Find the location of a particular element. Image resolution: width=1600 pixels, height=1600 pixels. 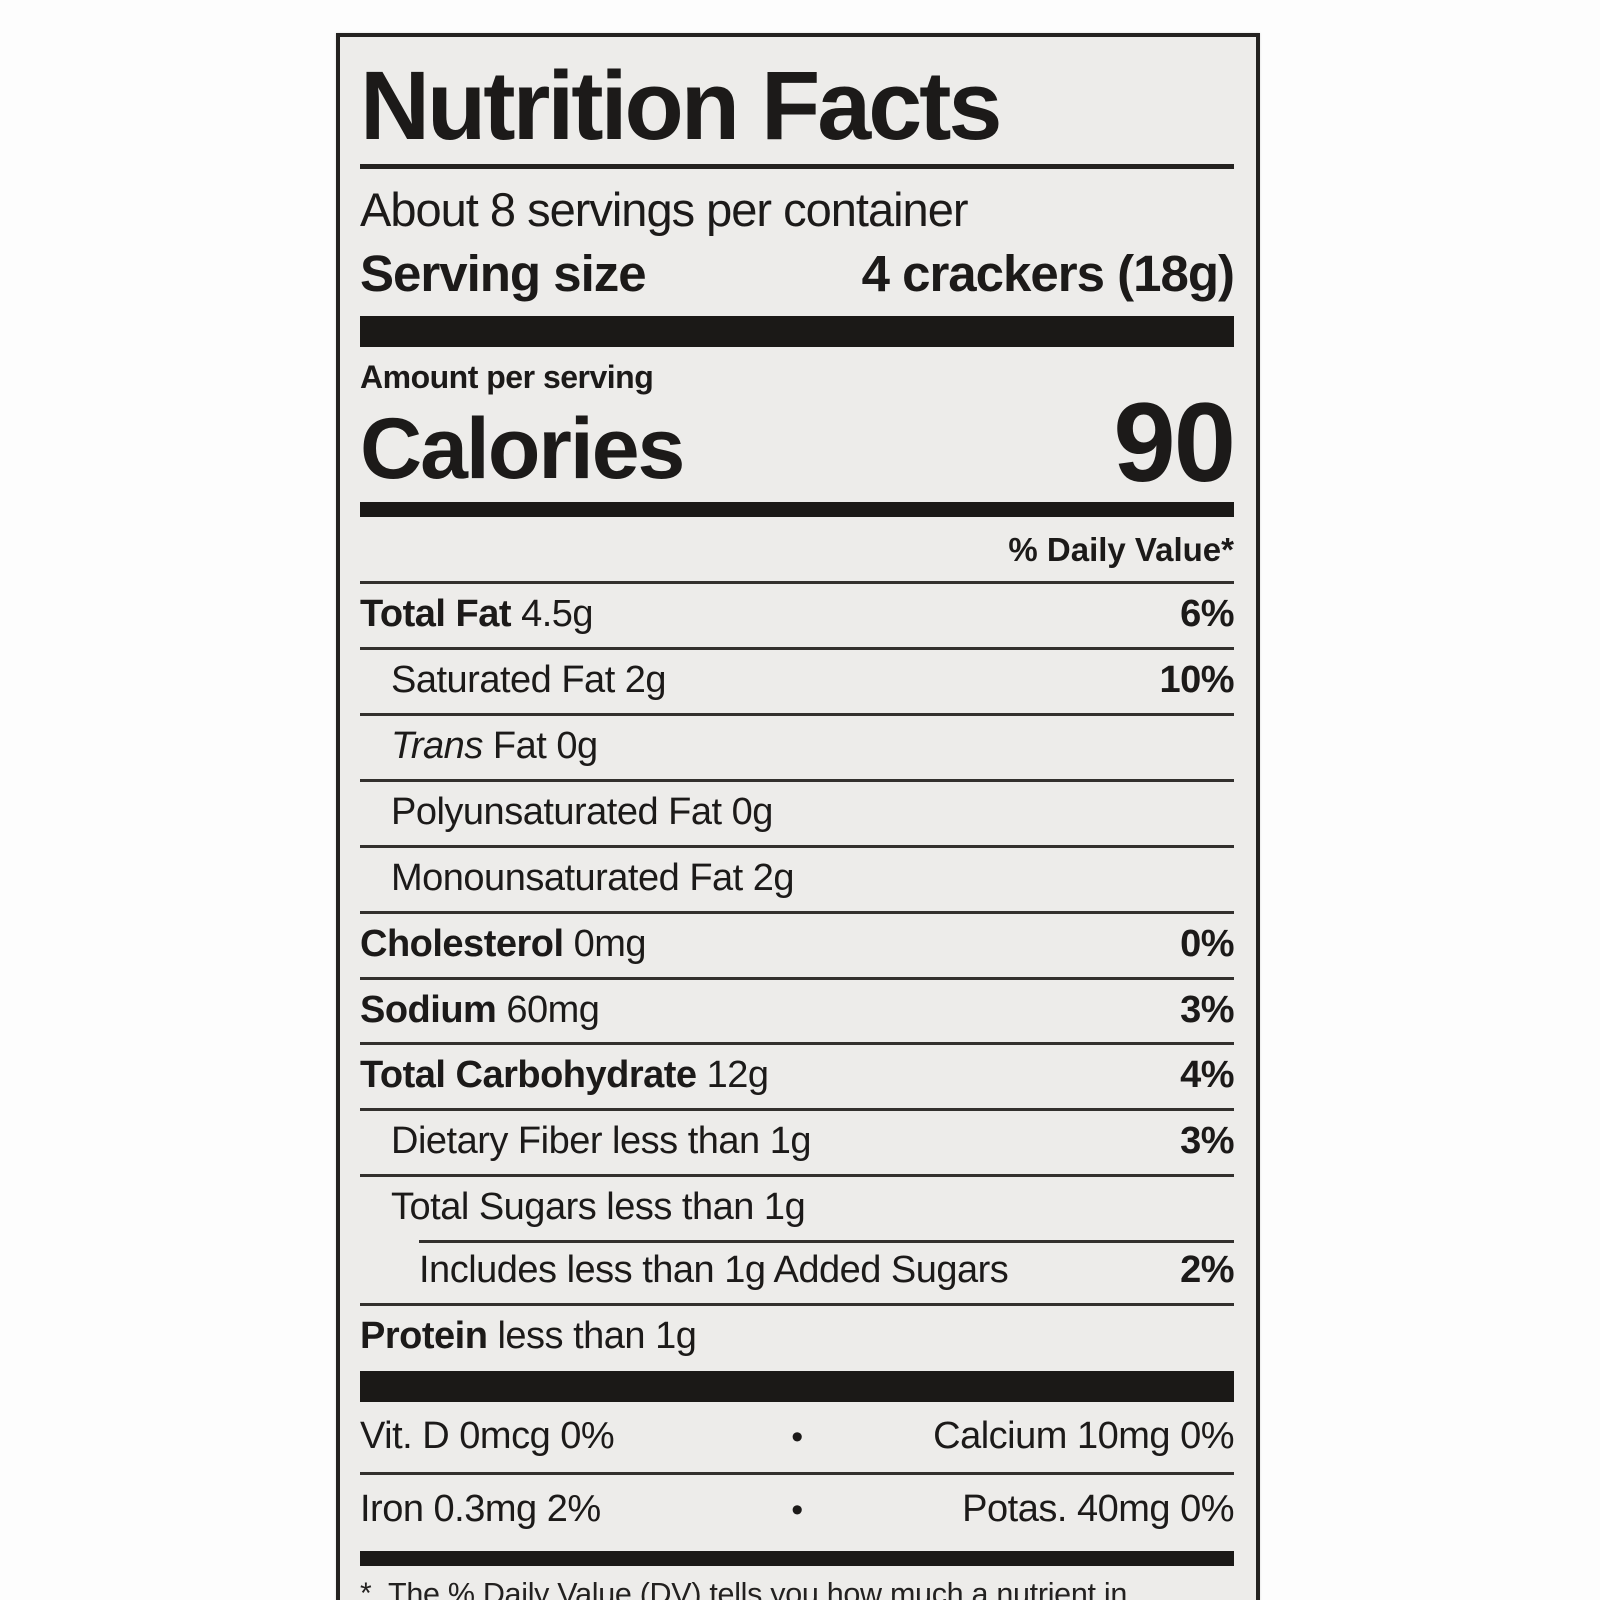

daily-value-percent: 10% is located at coordinates (1196, 680).